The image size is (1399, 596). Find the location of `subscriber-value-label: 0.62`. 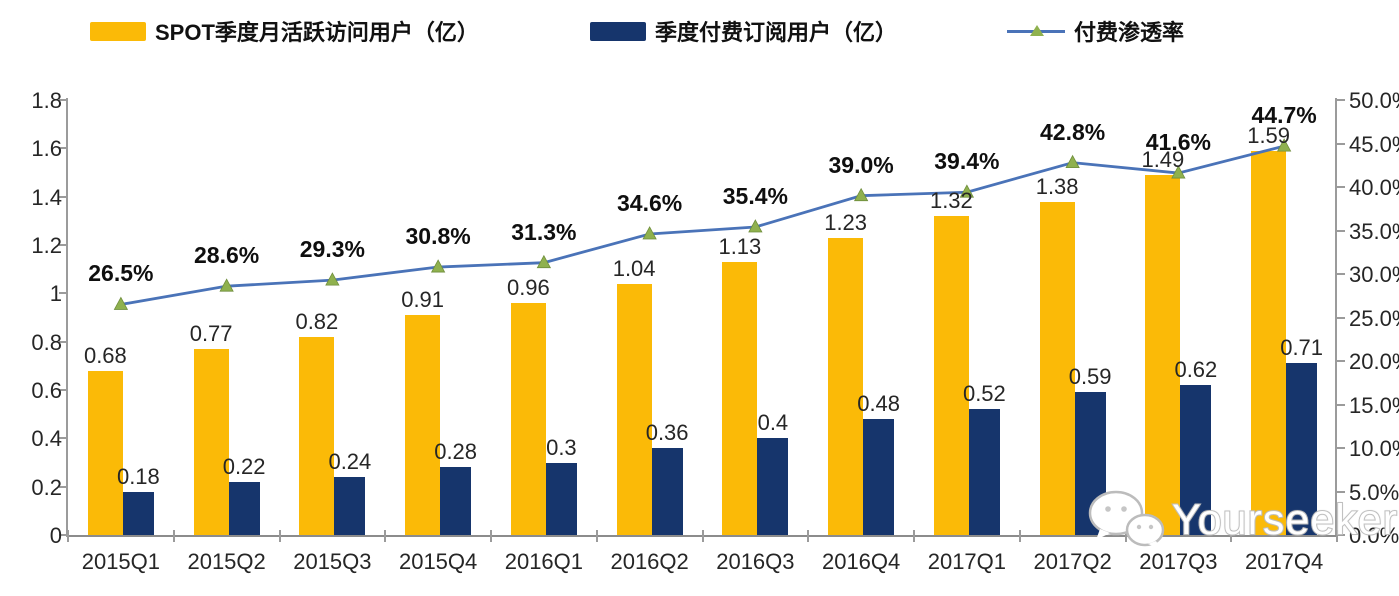

subscriber-value-label: 0.62 is located at coordinates (1196, 370).